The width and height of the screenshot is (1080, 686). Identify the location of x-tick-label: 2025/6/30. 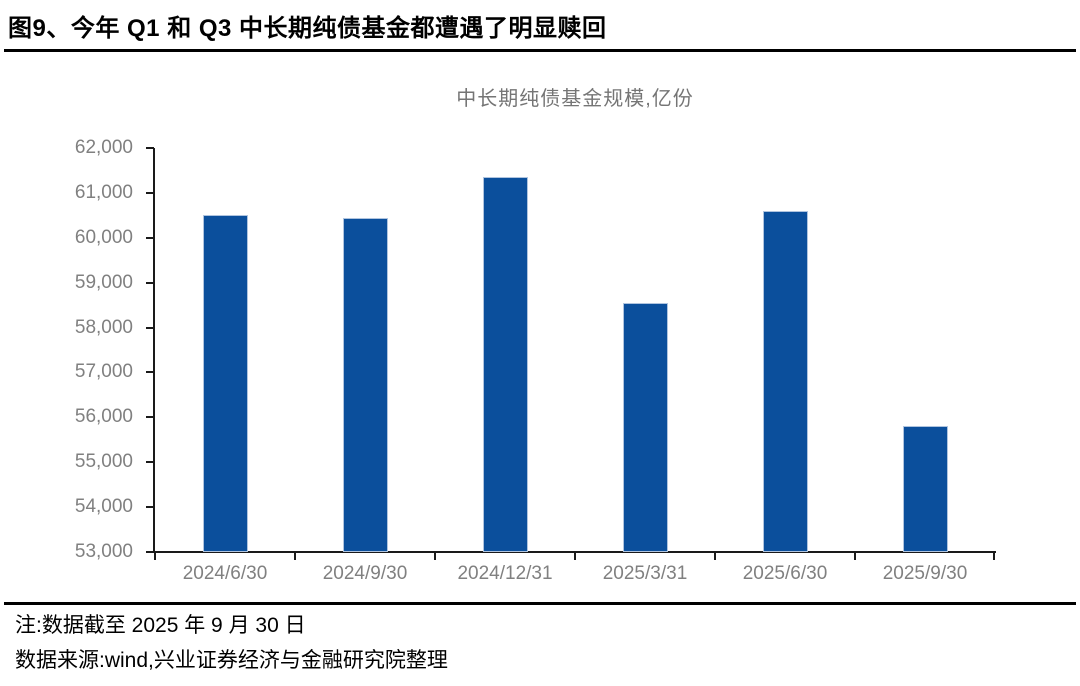
(785, 573).